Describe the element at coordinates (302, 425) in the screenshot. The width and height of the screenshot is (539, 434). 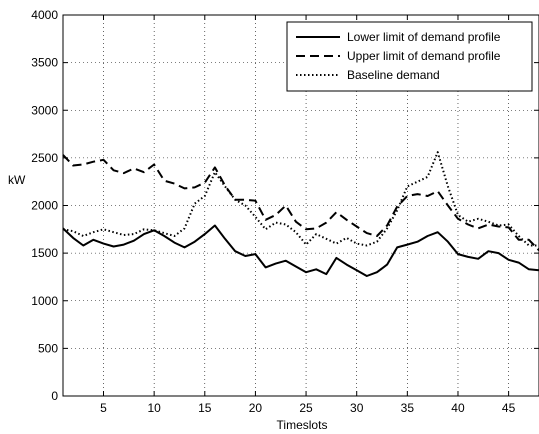
I see `x-axis-label: Timeslots` at that location.